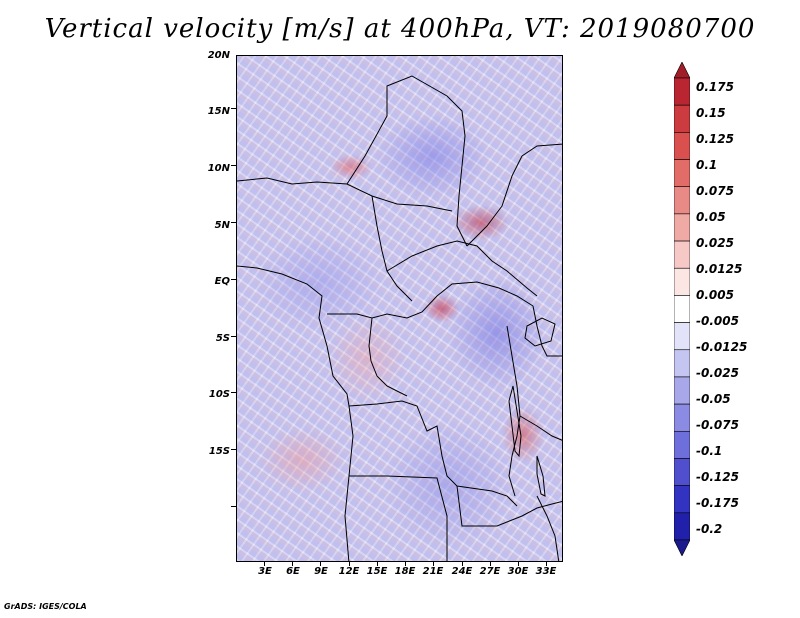  I want to click on lon-label-18e: 18E, so click(405, 571).